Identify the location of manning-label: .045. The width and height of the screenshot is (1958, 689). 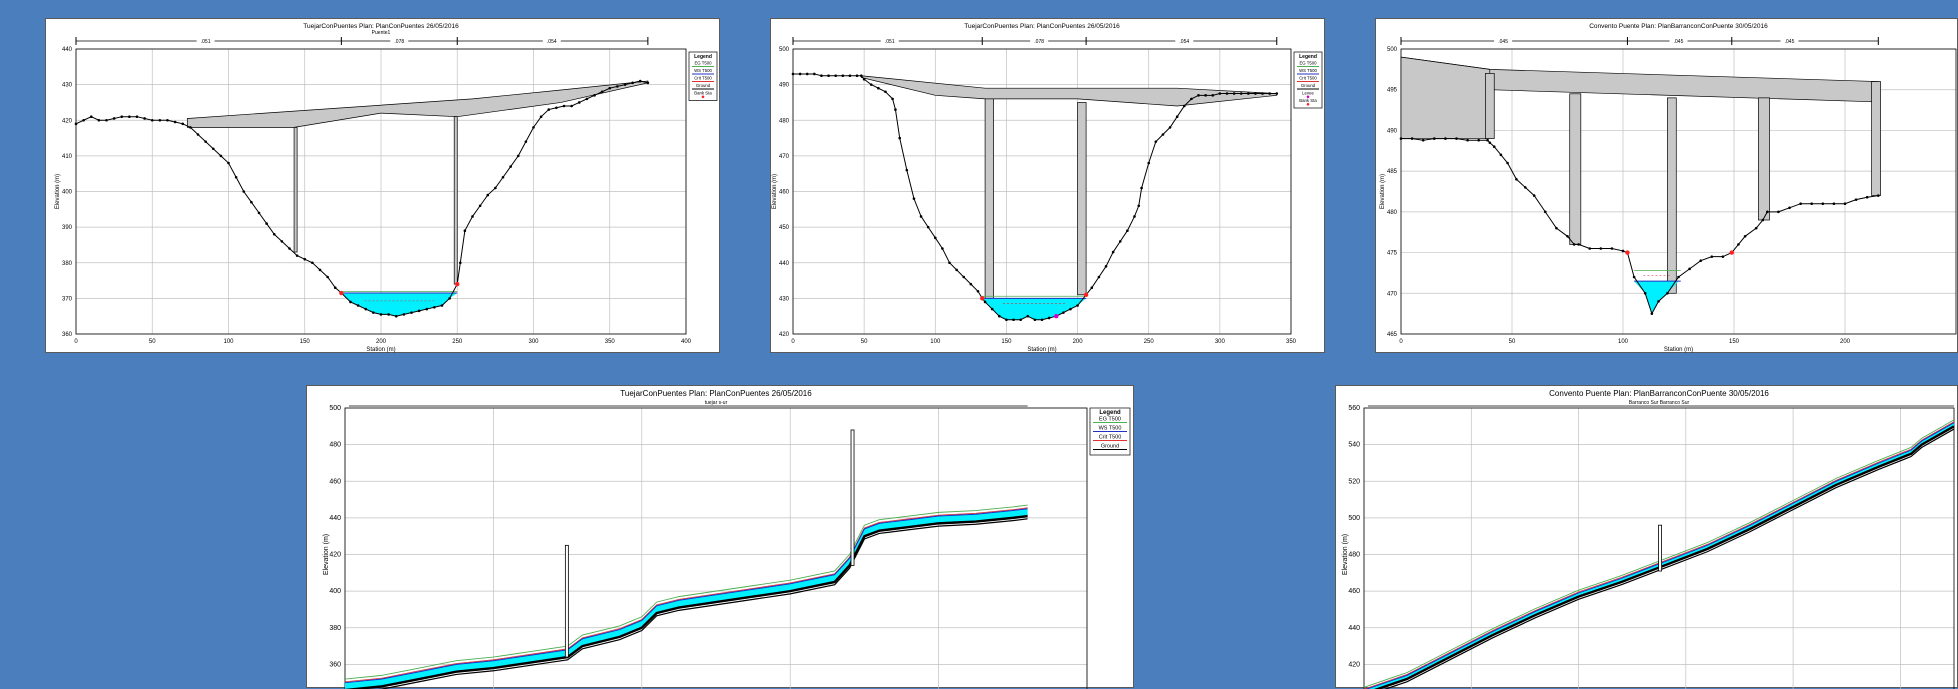
(1503, 42).